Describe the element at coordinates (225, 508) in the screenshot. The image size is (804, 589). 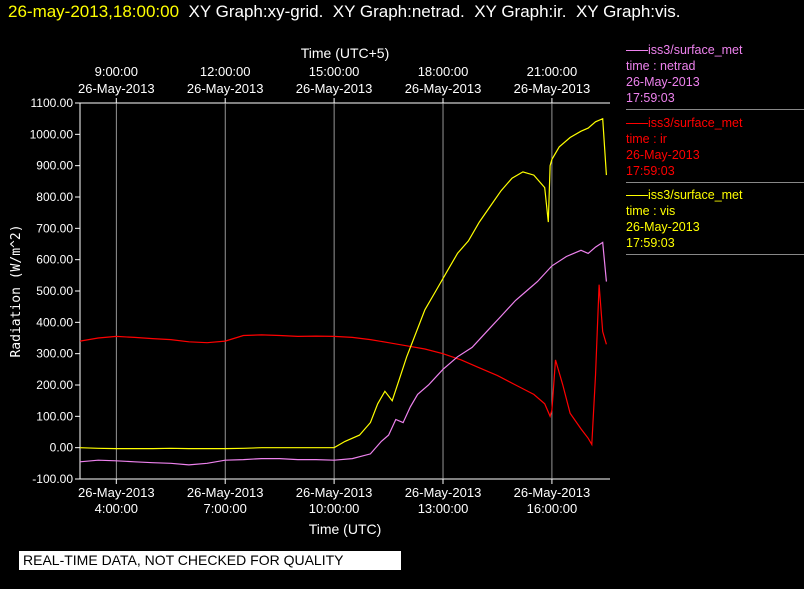
I see `x-tick-label-time: 7:00:00` at that location.